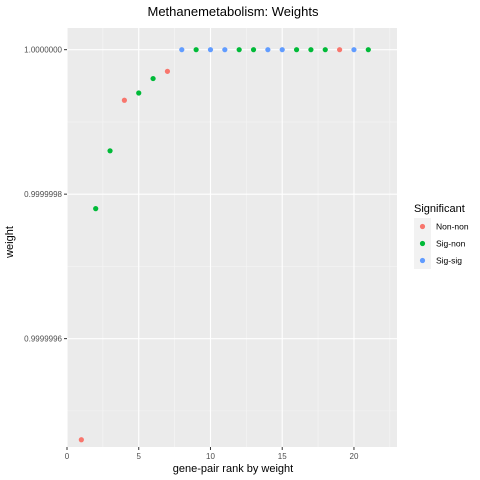 The image size is (480, 480). What do you see at coordinates (233, 469) in the screenshot?
I see `x-axis-title: gene-pair rank by weight` at bounding box center [233, 469].